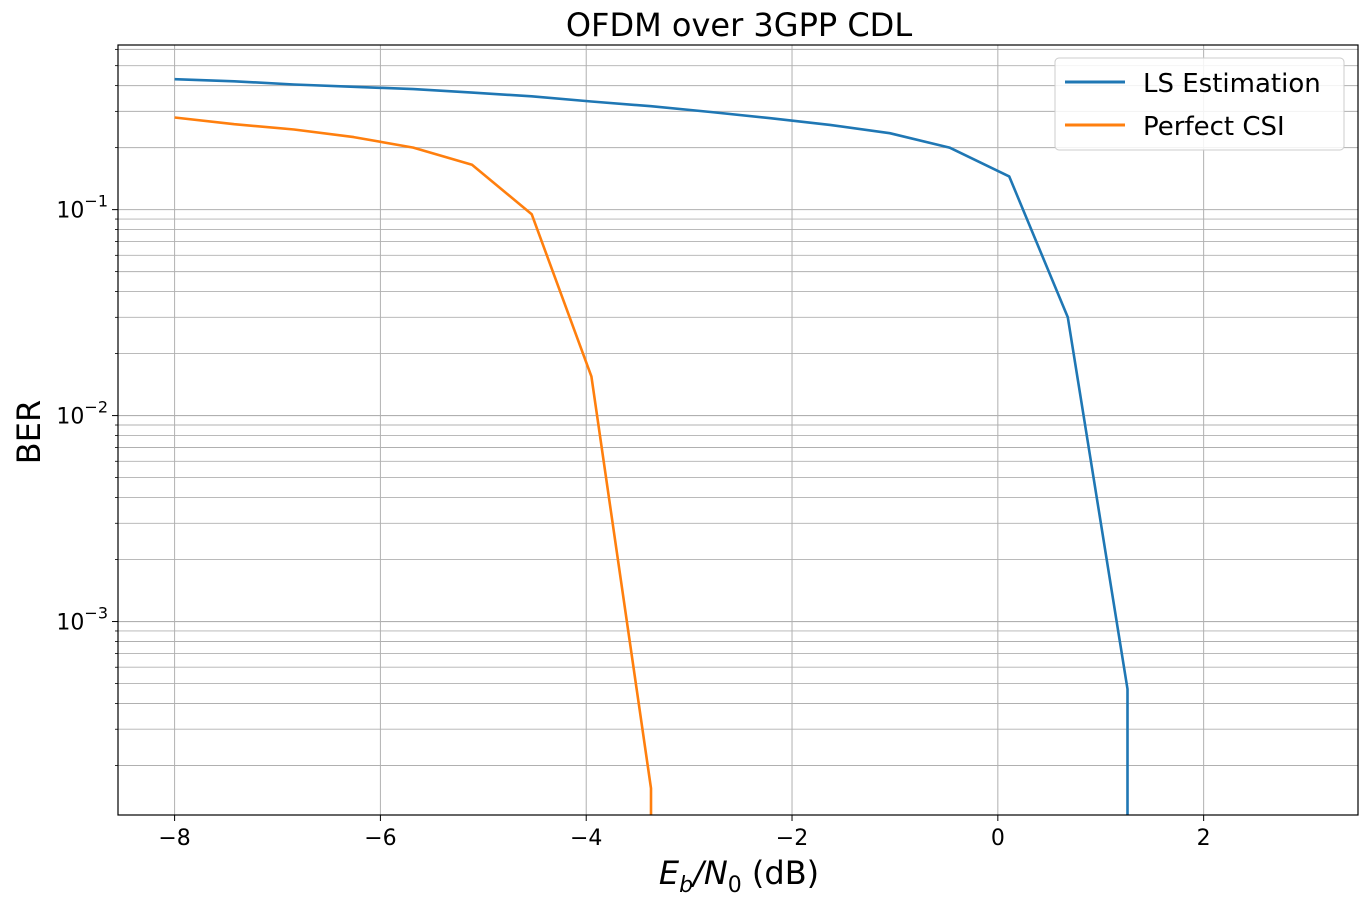  I want to click on legend-frame, so click(1199, 104).